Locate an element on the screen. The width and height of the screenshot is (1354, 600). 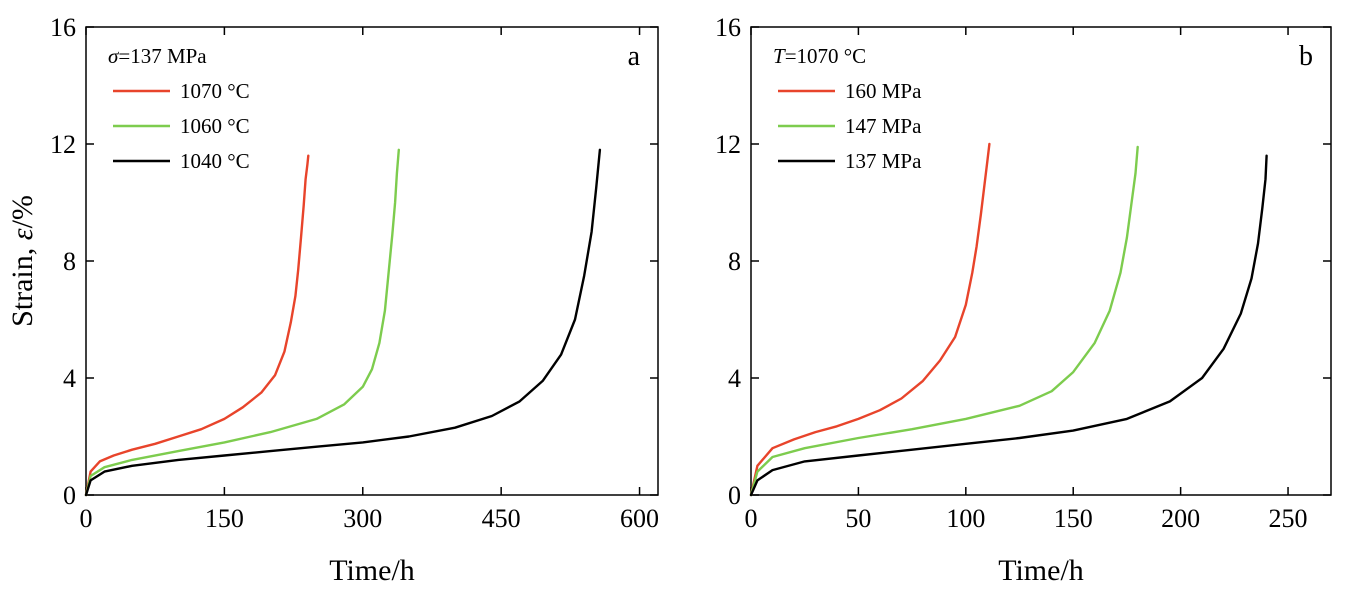
y-axis-title: Strain, ε/% is located at coordinates (22, 261).